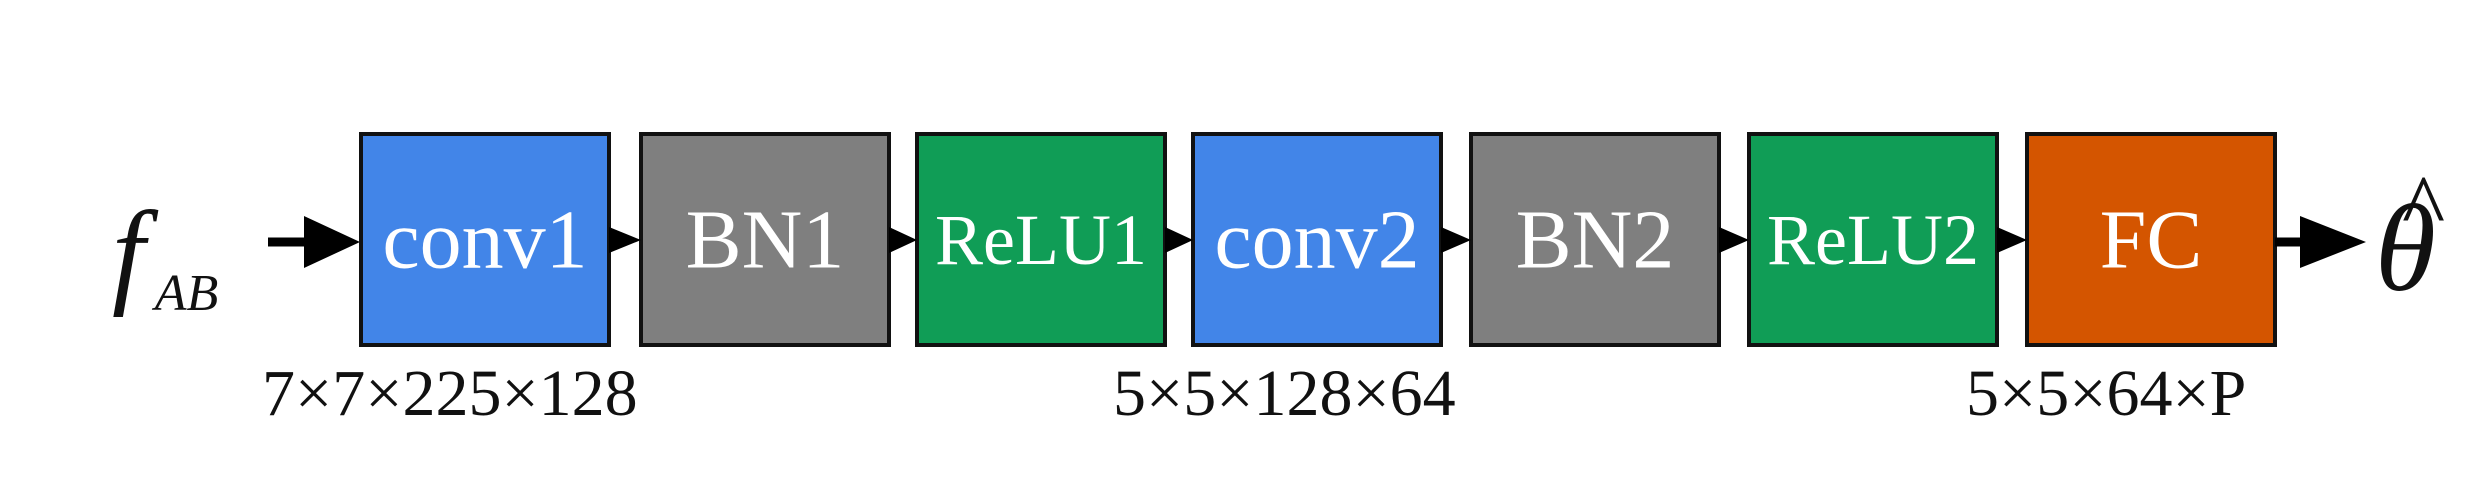  I want to click on block-bn2-label: BN2, so click(1595, 240).